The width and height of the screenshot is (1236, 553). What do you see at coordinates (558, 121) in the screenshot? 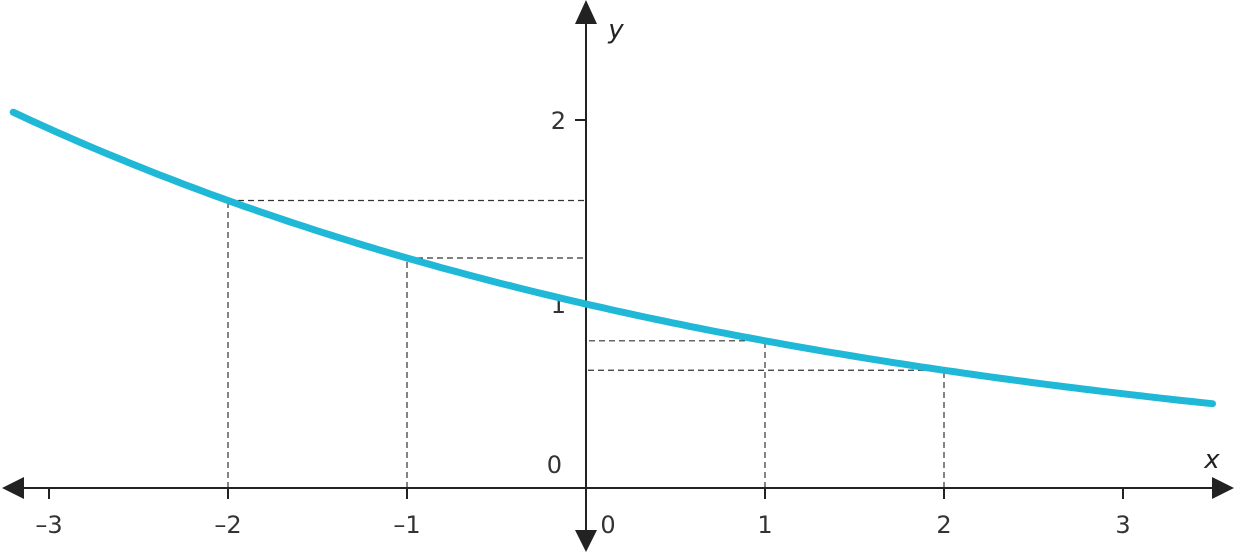
I see `y-tick-label: 2` at bounding box center [558, 121].